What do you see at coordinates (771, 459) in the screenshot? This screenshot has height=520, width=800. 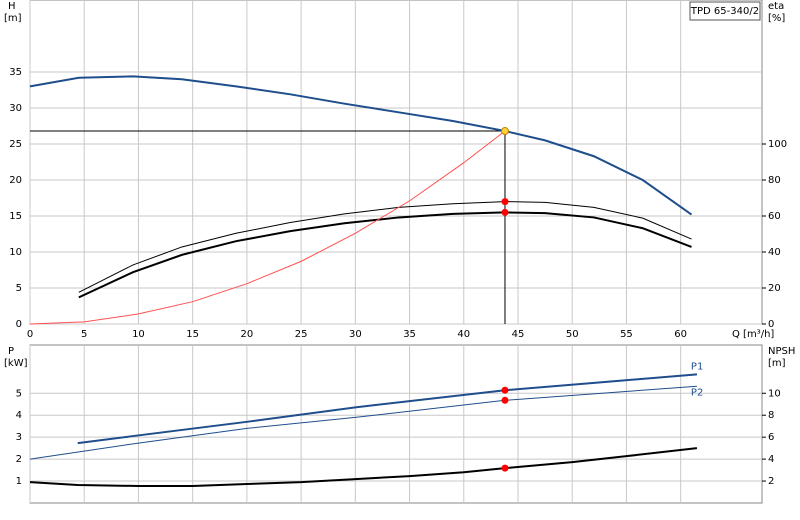 I see `y2-tick-label: 4` at bounding box center [771, 459].